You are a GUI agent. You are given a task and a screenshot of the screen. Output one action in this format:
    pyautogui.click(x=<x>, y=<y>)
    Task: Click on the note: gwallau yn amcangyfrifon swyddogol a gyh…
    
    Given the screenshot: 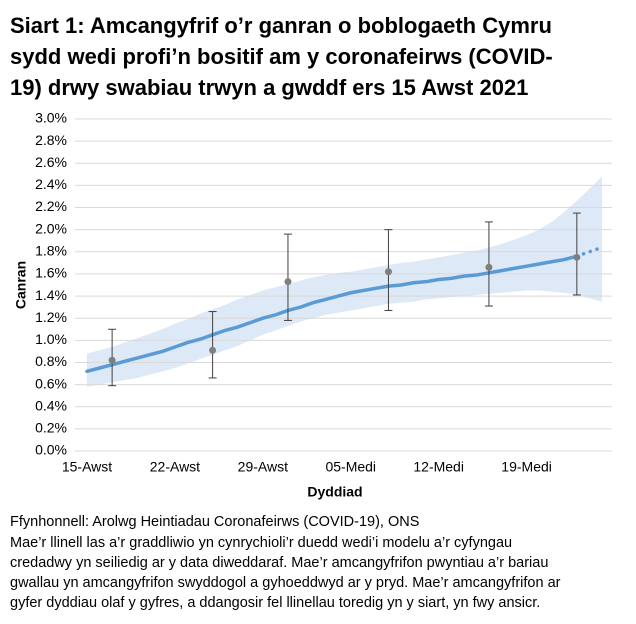 What is the action you would take?
    pyautogui.click(x=285, y=583)
    